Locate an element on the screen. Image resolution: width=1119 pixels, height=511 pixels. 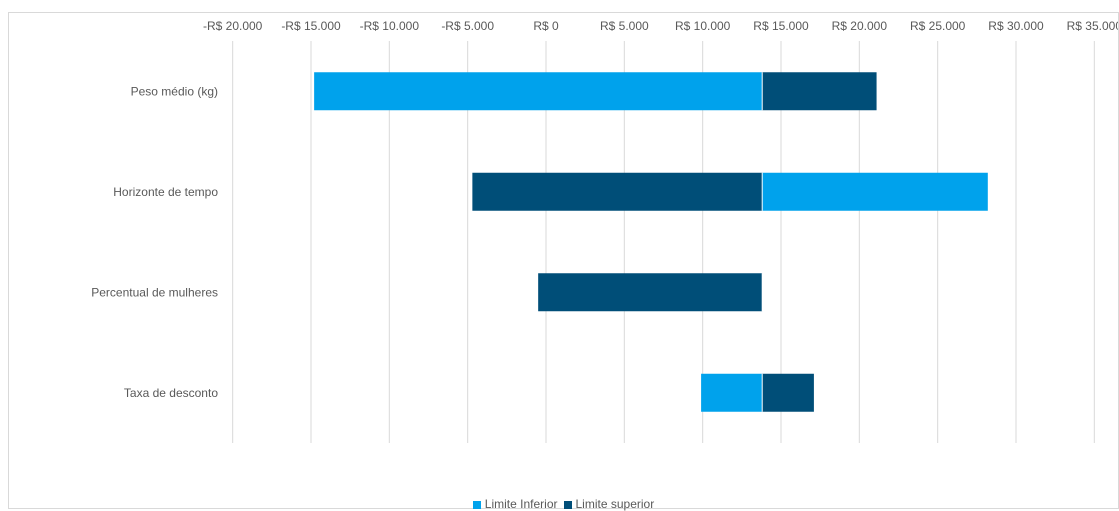
x-tick-label: R$ 10.000 is located at coordinates (703, 26).